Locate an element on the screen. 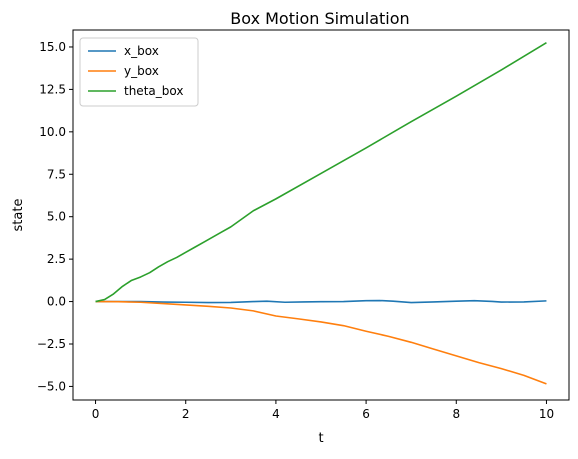  x-tick-label: 6 is located at coordinates (366, 414).